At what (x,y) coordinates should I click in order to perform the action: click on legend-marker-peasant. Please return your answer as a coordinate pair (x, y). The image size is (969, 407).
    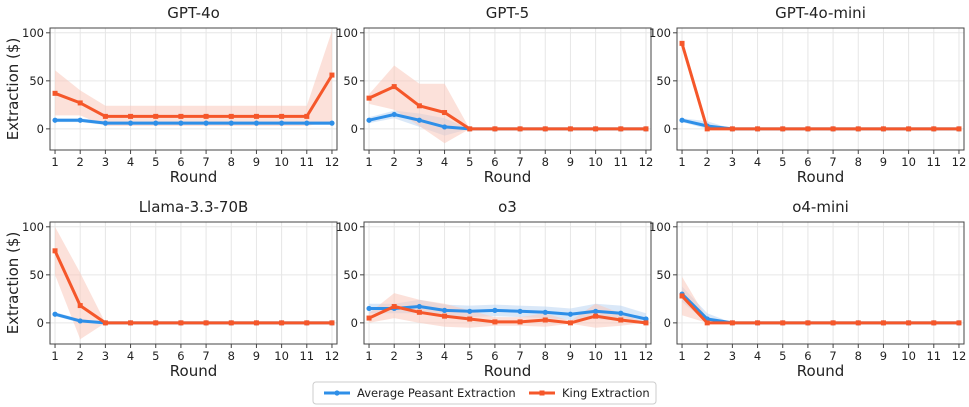
    Looking at the image, I should click on (337, 393).